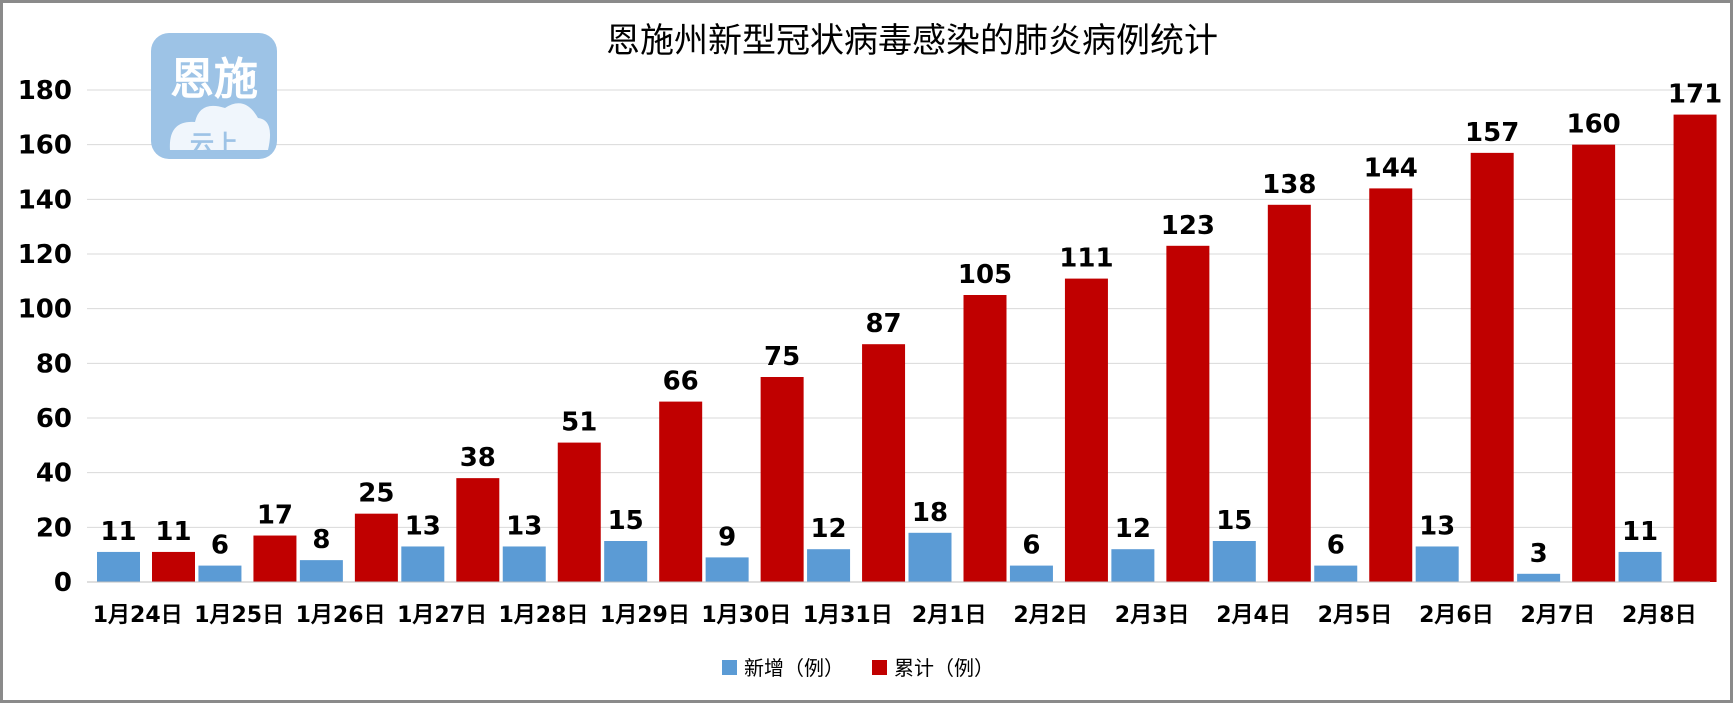  What do you see at coordinates (173, 532) in the screenshot?
I see `data-label-cumulative: 11` at bounding box center [173, 532].